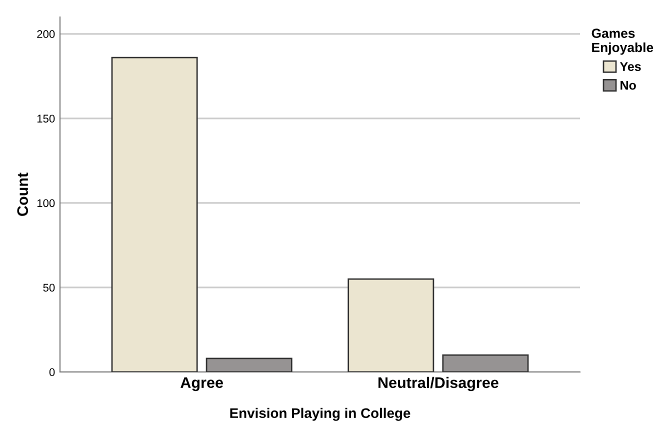 The width and height of the screenshot is (665, 432). Describe the element at coordinates (22, 194) in the screenshot. I see `y-axis-title: Count` at that location.